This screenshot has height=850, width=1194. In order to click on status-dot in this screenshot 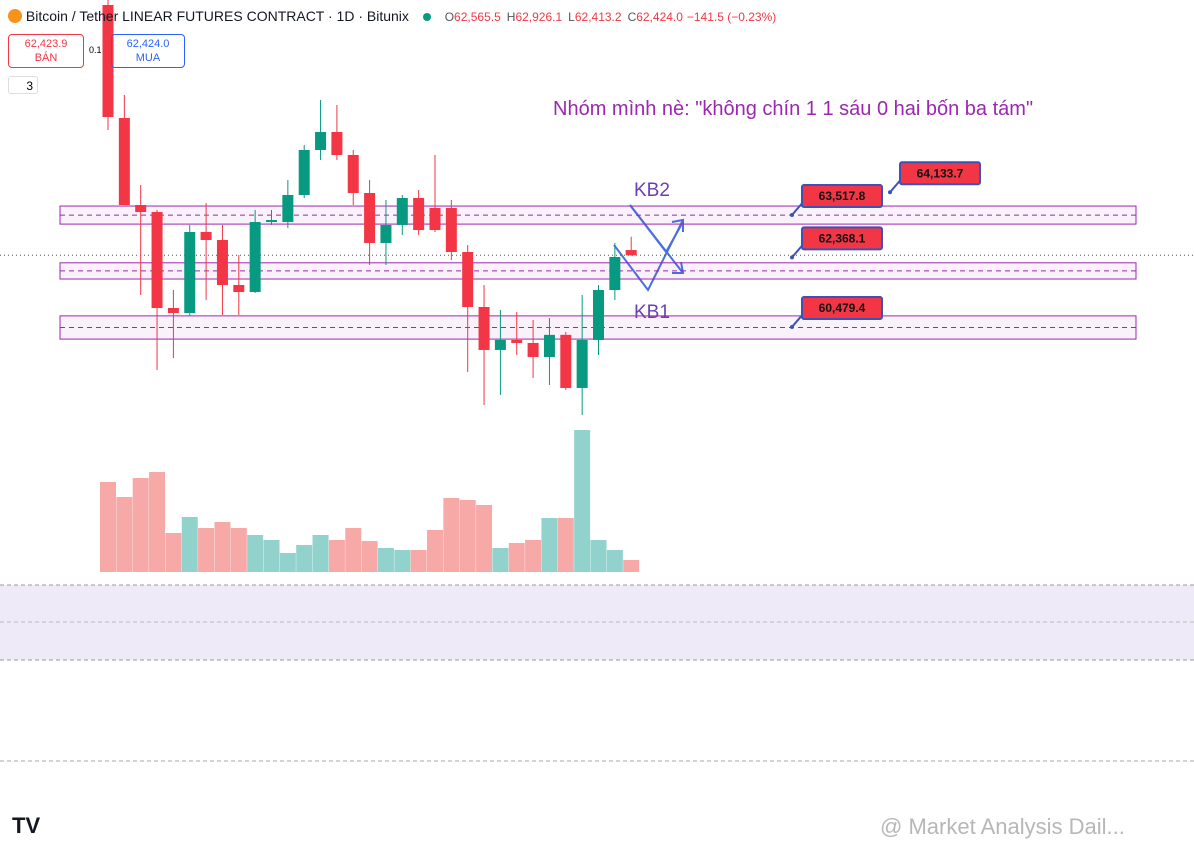, I will do `click(426, 17)`.